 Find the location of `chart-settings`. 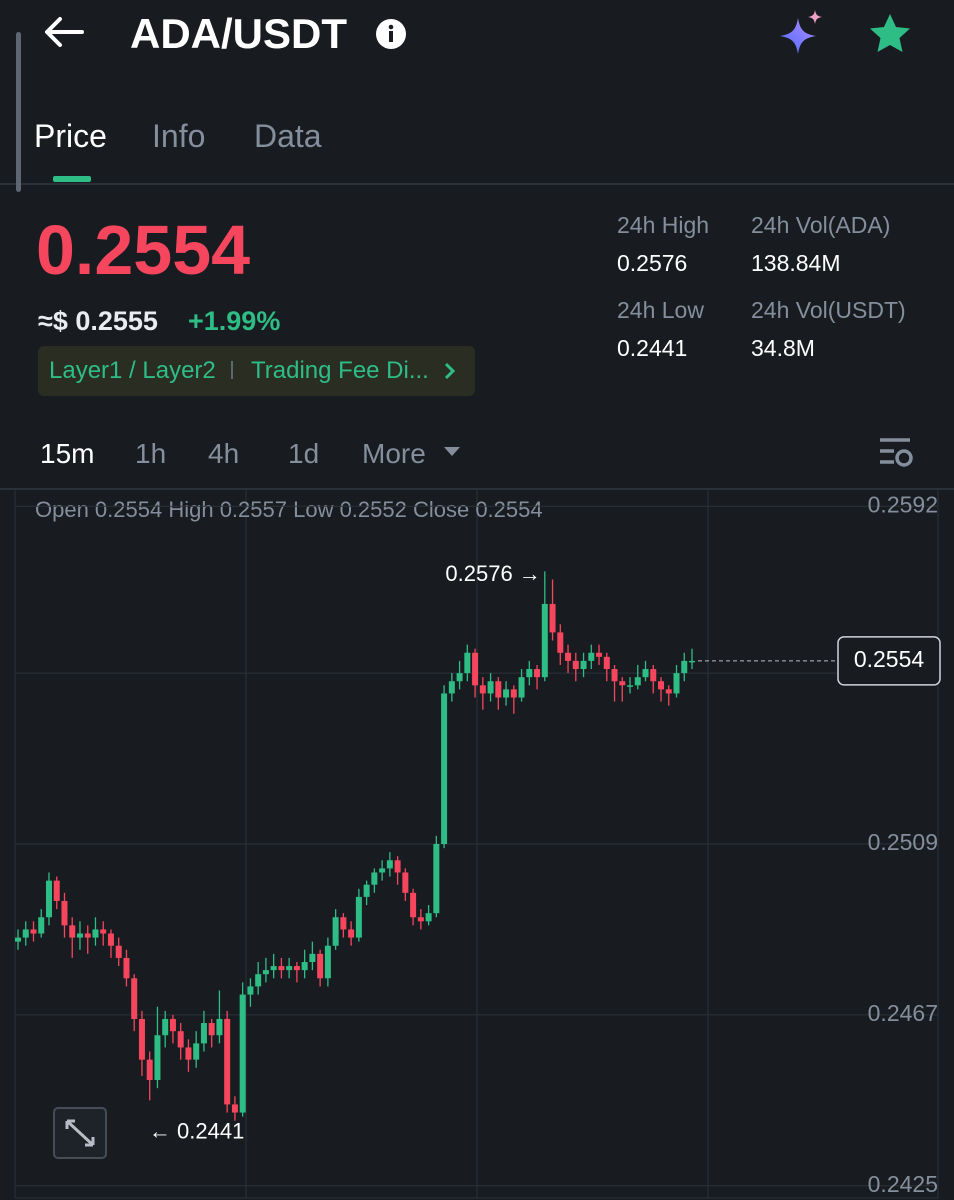

chart-settings is located at coordinates (896, 453).